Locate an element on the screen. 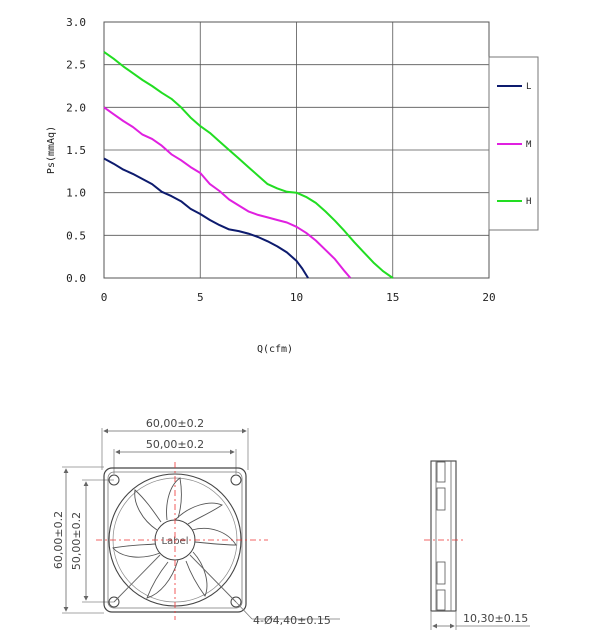 The height and width of the screenshot is (638, 605). mount-hole-br is located at coordinates (236, 602).